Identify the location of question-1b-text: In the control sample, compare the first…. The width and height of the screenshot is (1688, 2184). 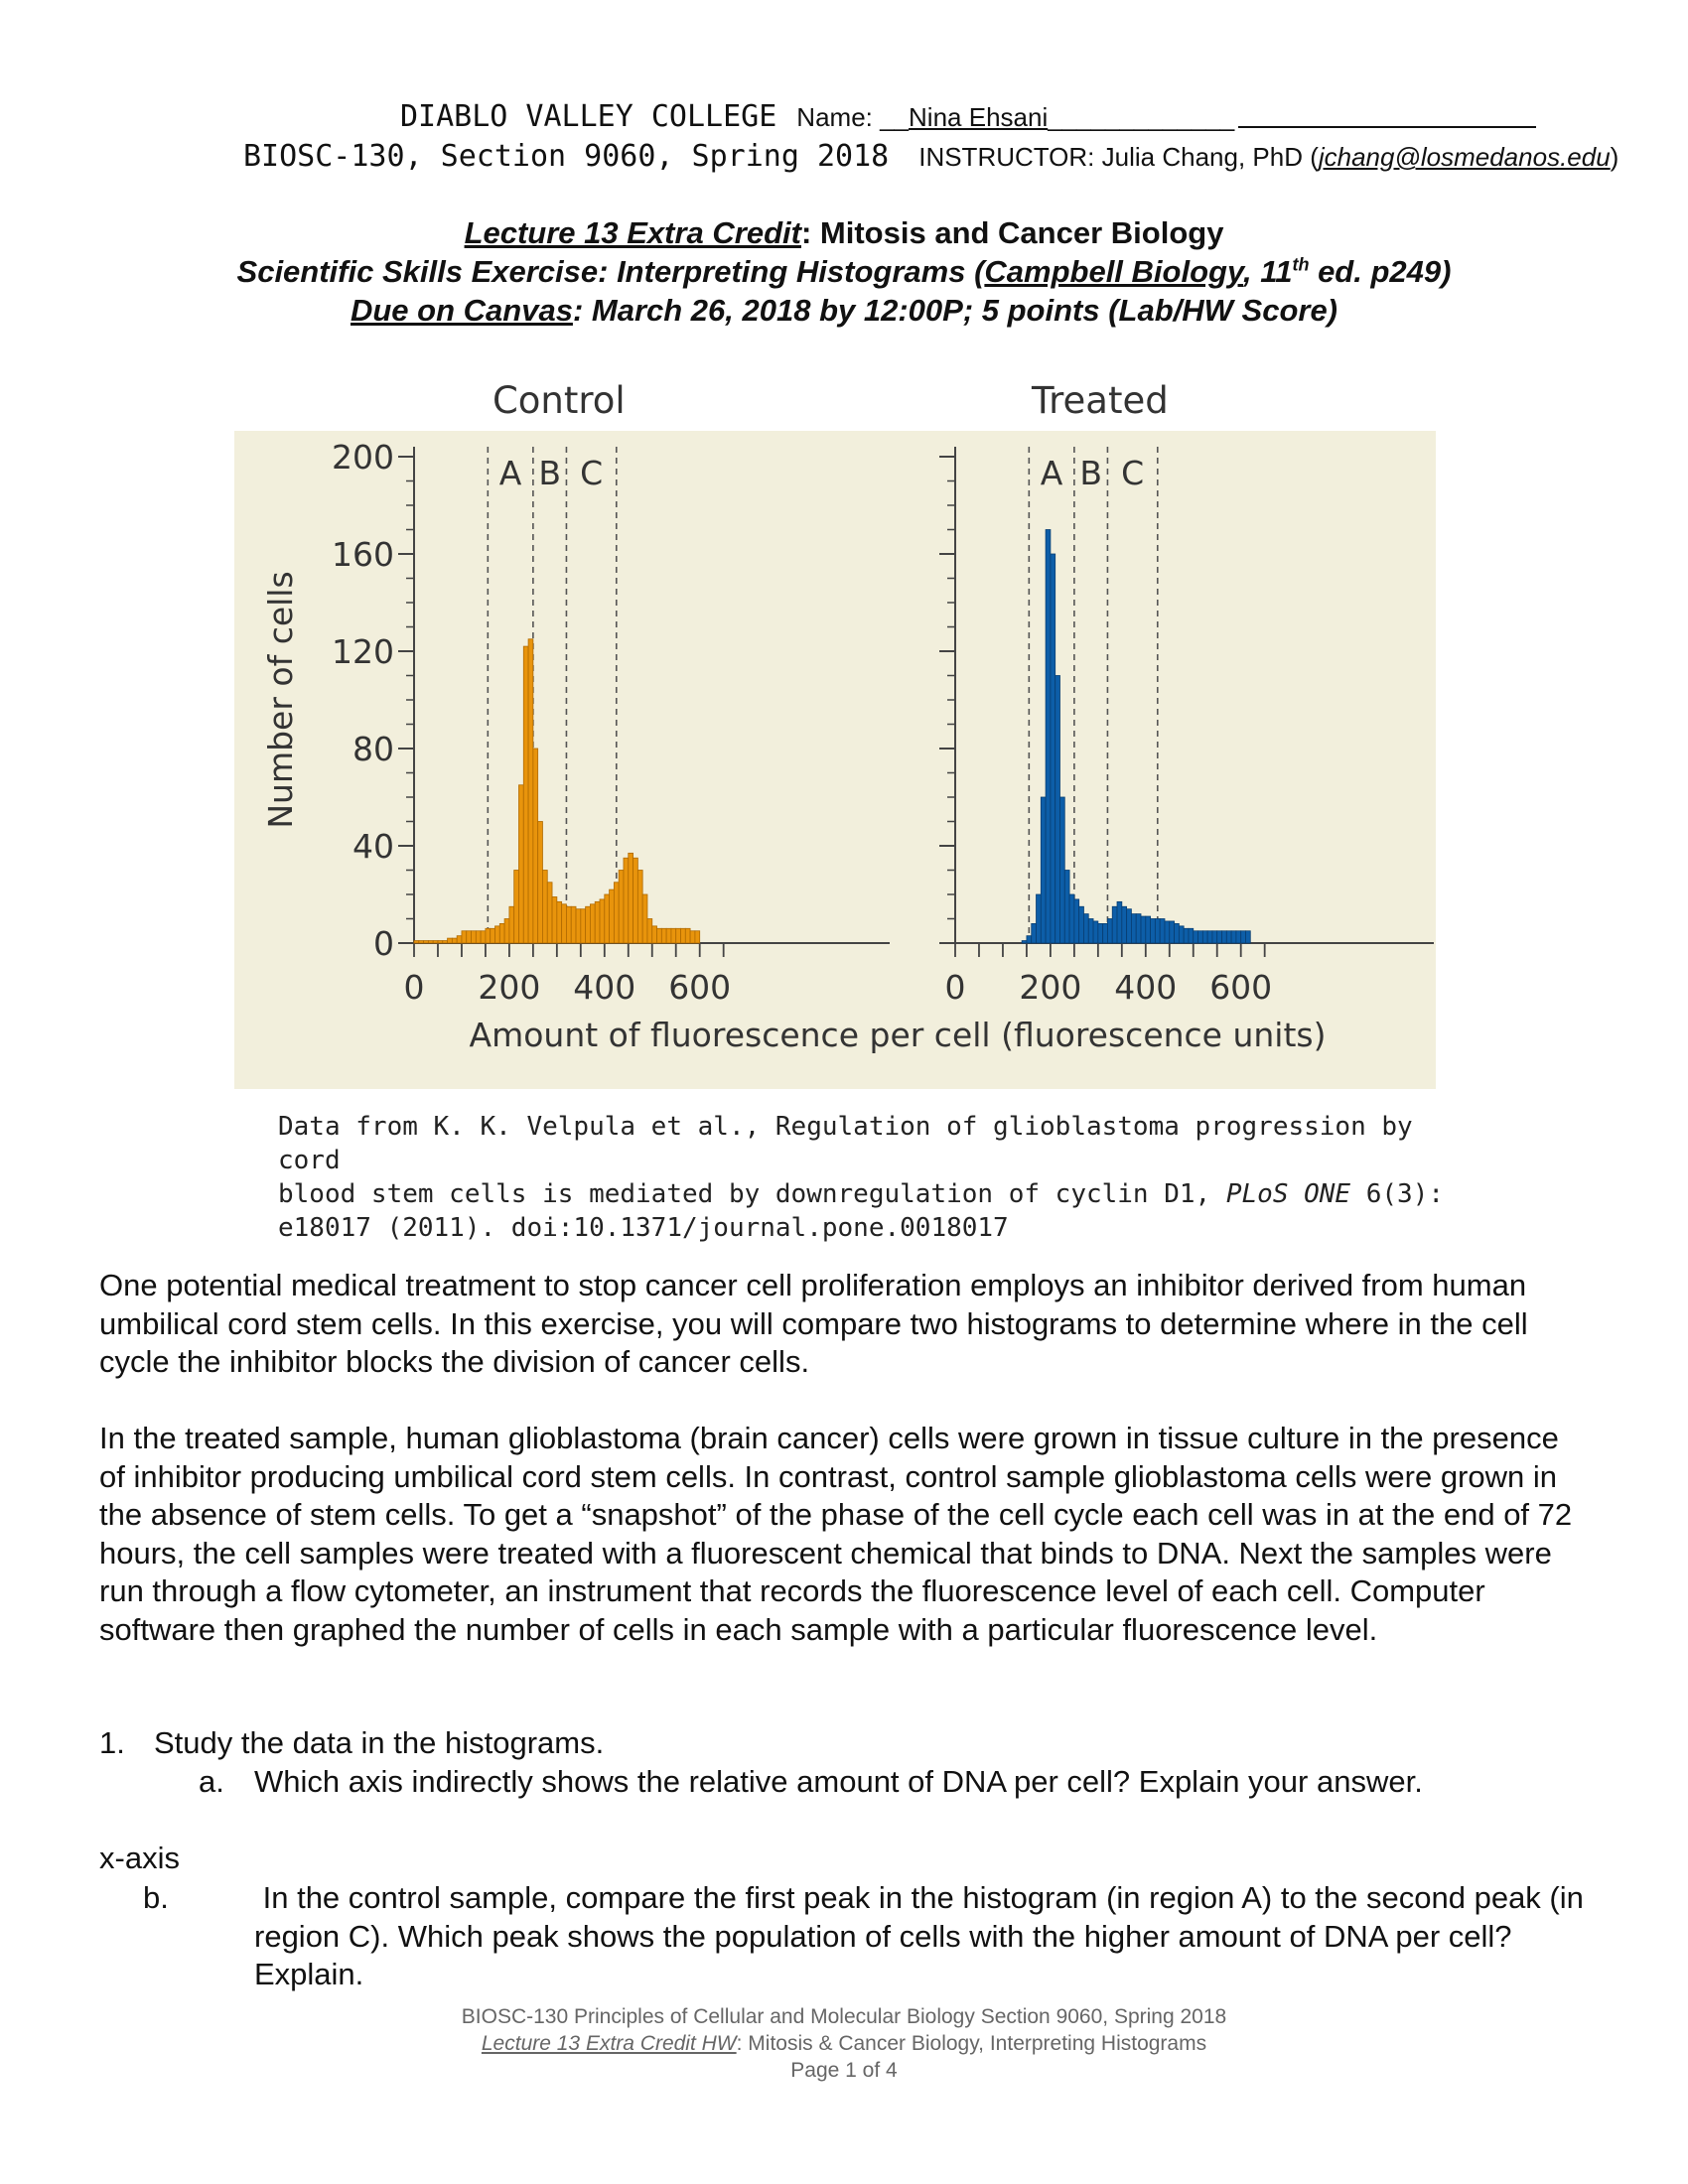
(919, 1935).